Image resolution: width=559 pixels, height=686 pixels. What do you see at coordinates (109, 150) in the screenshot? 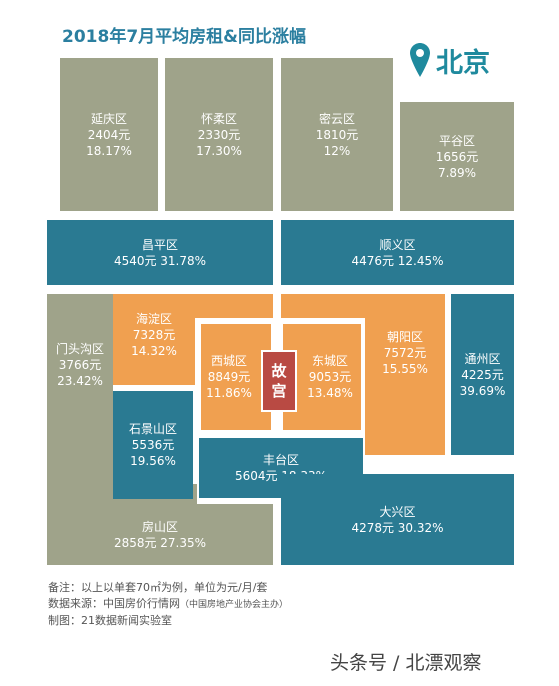
I see `district-growth: 18.17%` at bounding box center [109, 150].